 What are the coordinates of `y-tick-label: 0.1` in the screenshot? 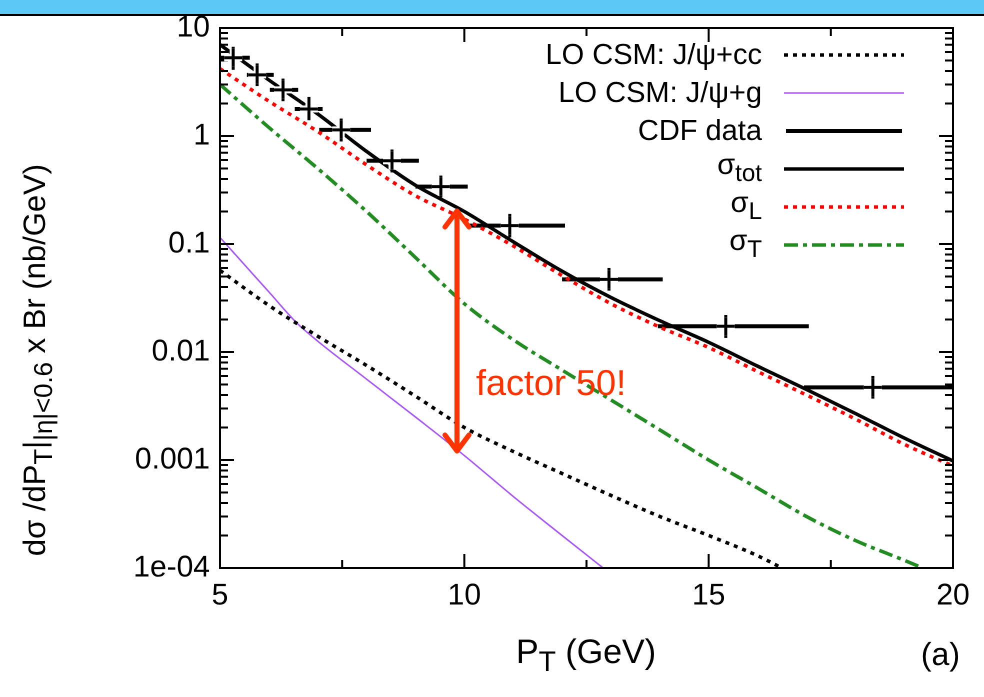 It's located at (189, 243).